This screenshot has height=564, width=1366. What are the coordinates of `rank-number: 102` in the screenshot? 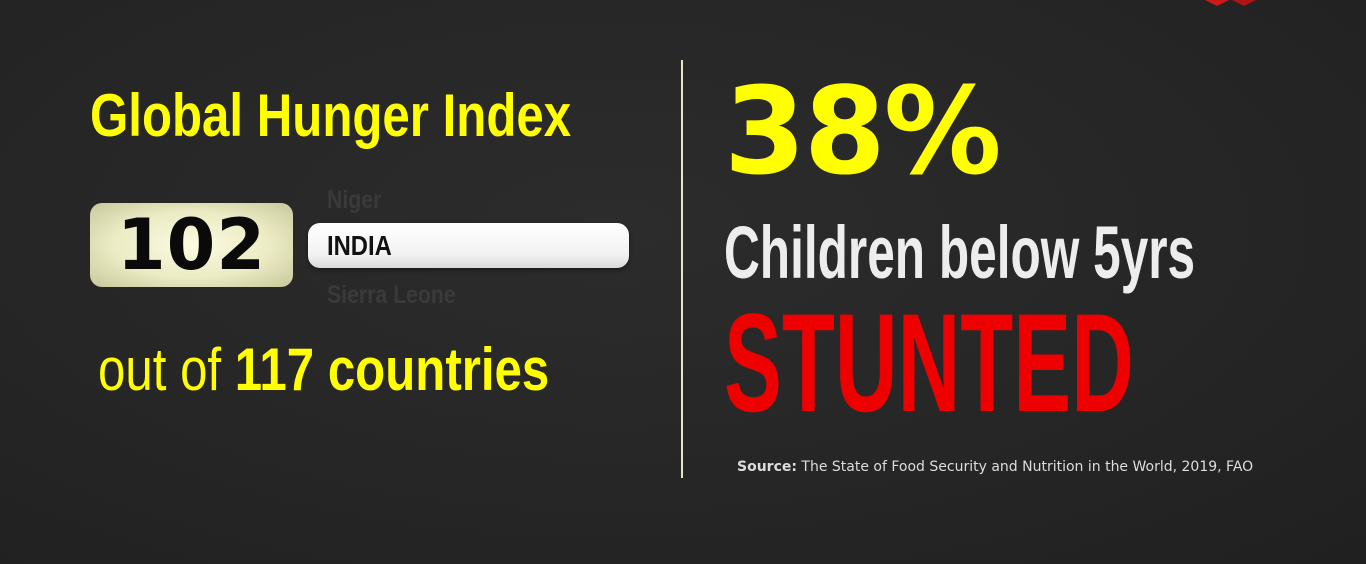 It's located at (191, 245).